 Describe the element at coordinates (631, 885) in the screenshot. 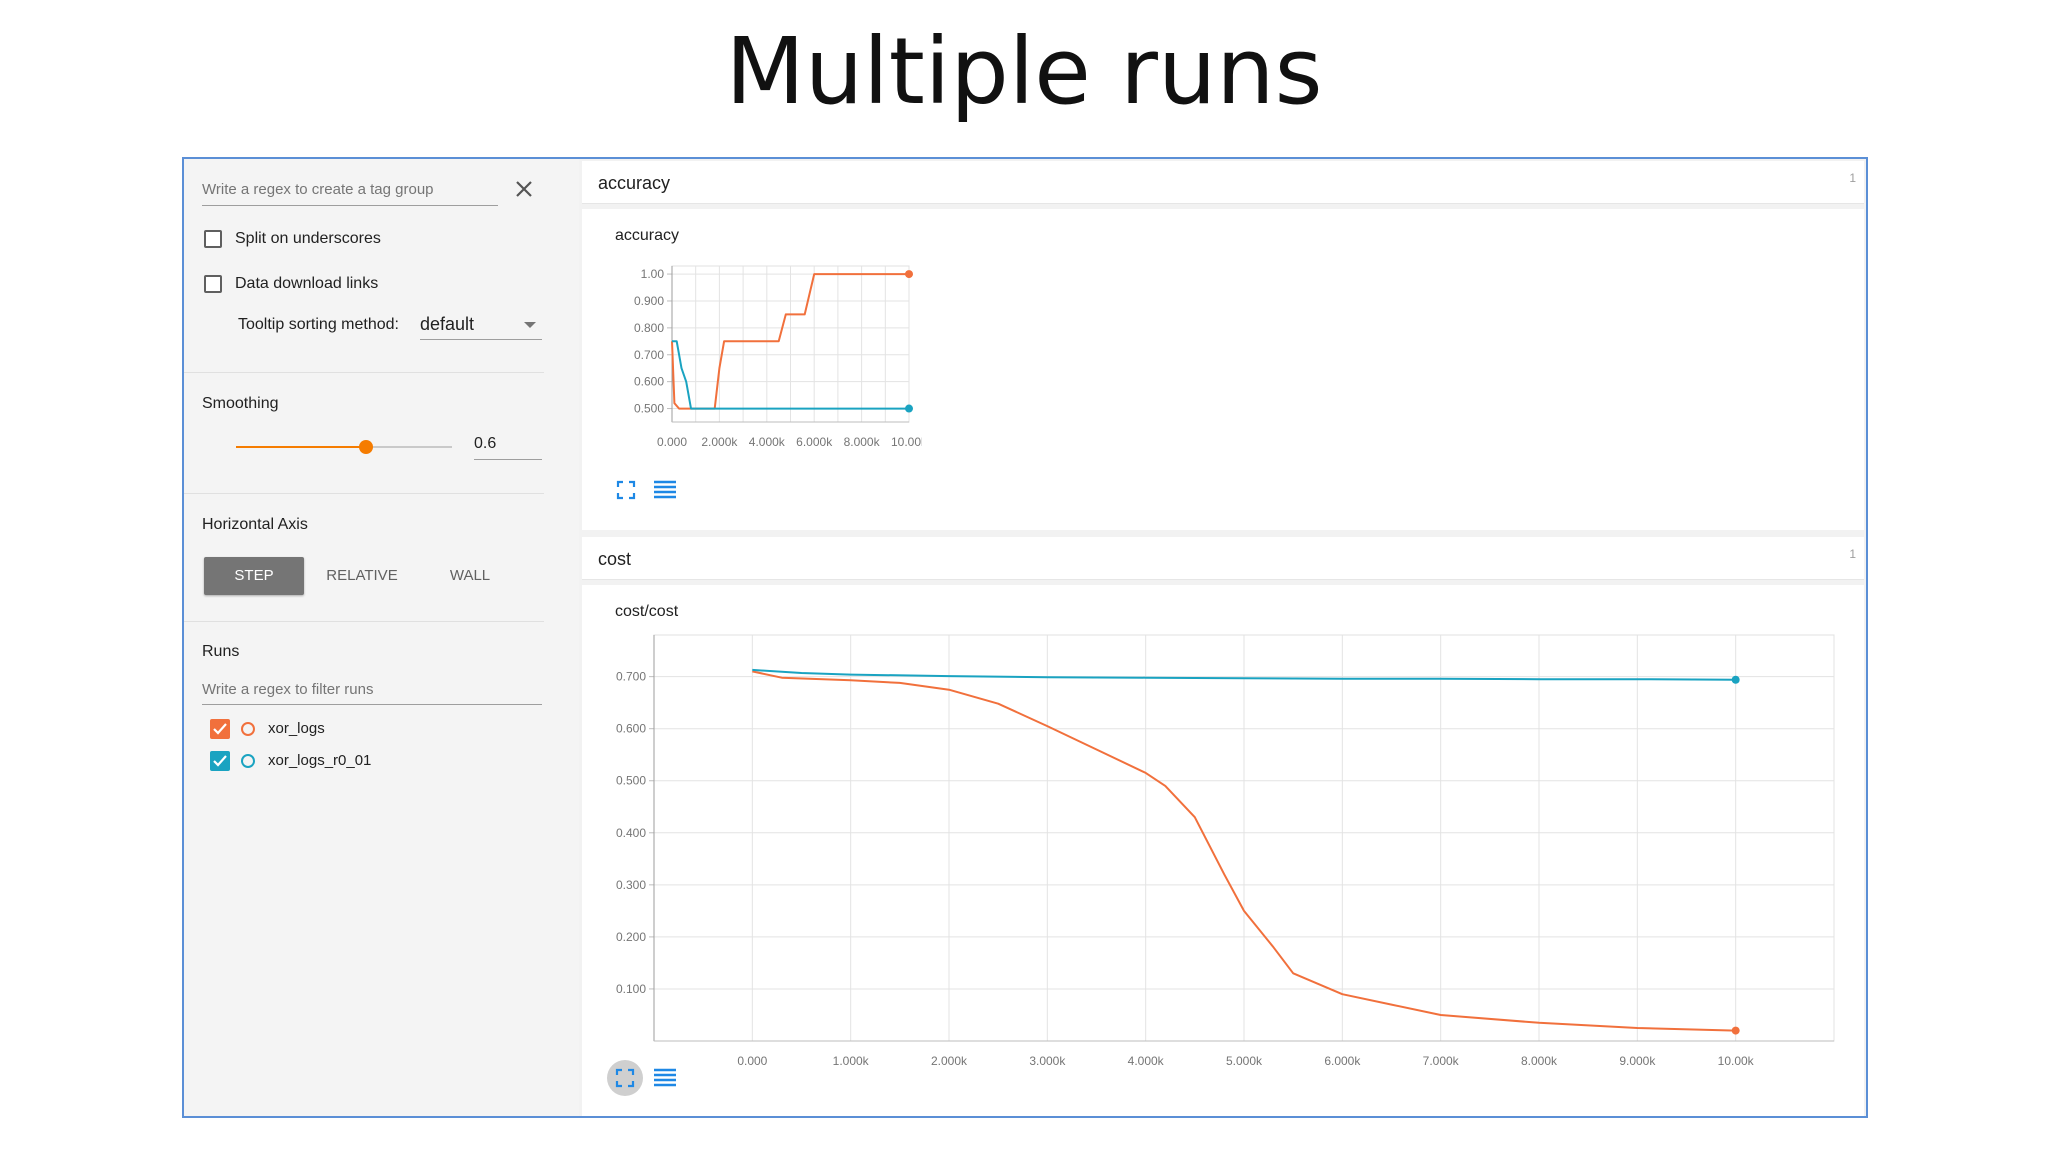

I see `y-tick-label: 0.300` at that location.